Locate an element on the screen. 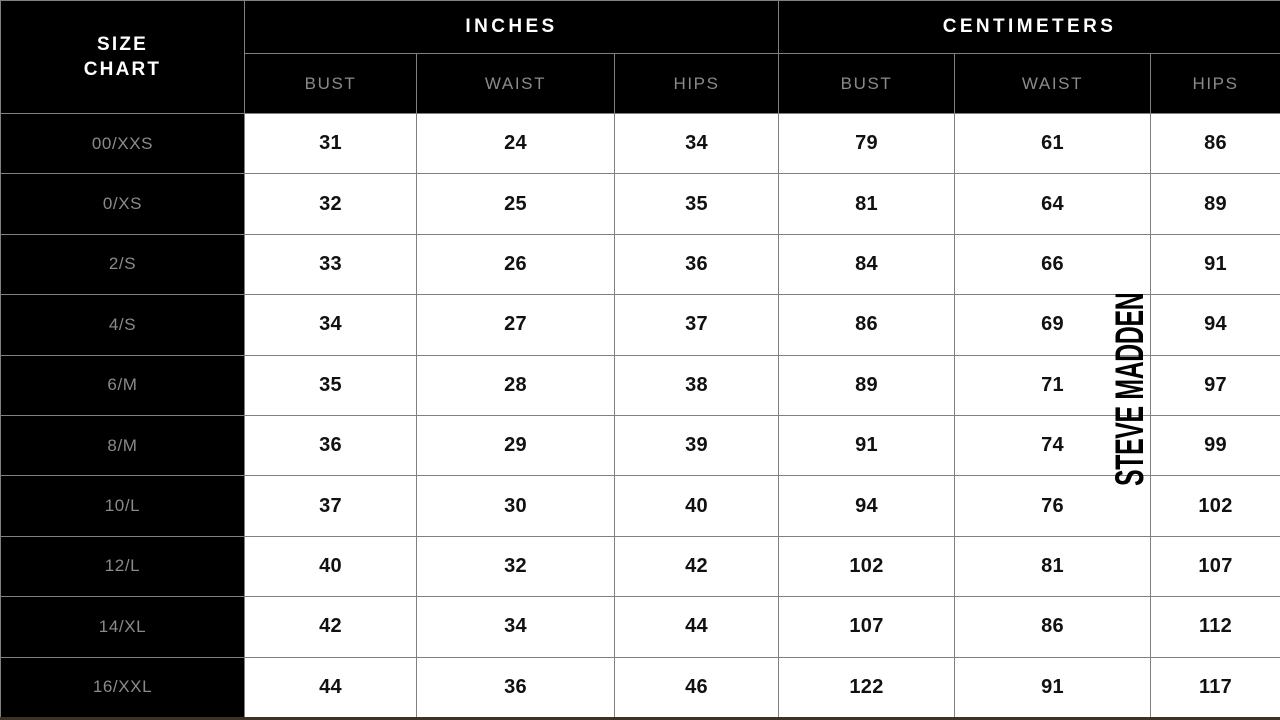 The height and width of the screenshot is (720, 1280). cell-cm-bust: 91 is located at coordinates (867, 445).